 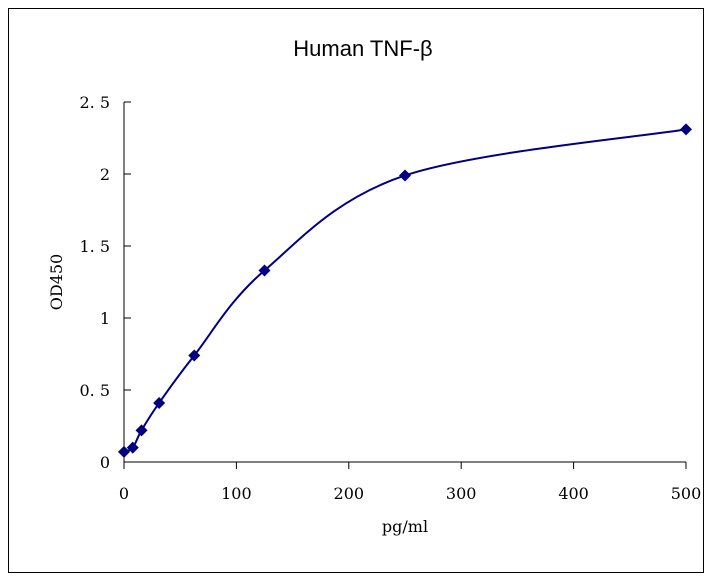 I want to click on y-axis-label: OD450, so click(x=56, y=282).